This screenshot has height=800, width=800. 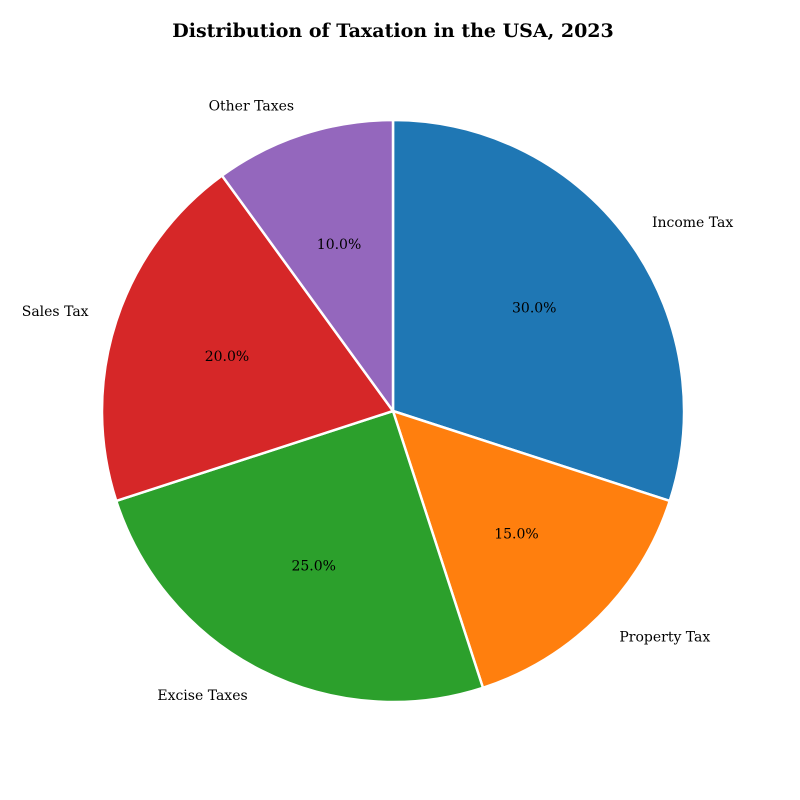 I want to click on pct-label-property-tax: 15.0%, so click(x=516, y=534).